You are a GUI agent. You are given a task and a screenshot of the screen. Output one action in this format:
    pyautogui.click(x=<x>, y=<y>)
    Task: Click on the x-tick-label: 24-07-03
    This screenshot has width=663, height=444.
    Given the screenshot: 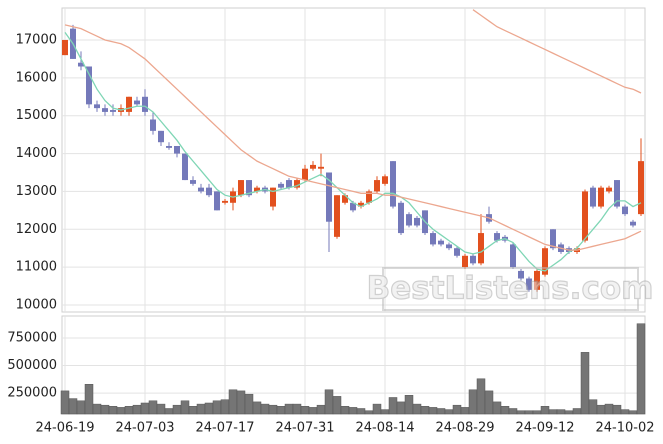 What is the action you would take?
    pyautogui.click(x=144, y=428)
    